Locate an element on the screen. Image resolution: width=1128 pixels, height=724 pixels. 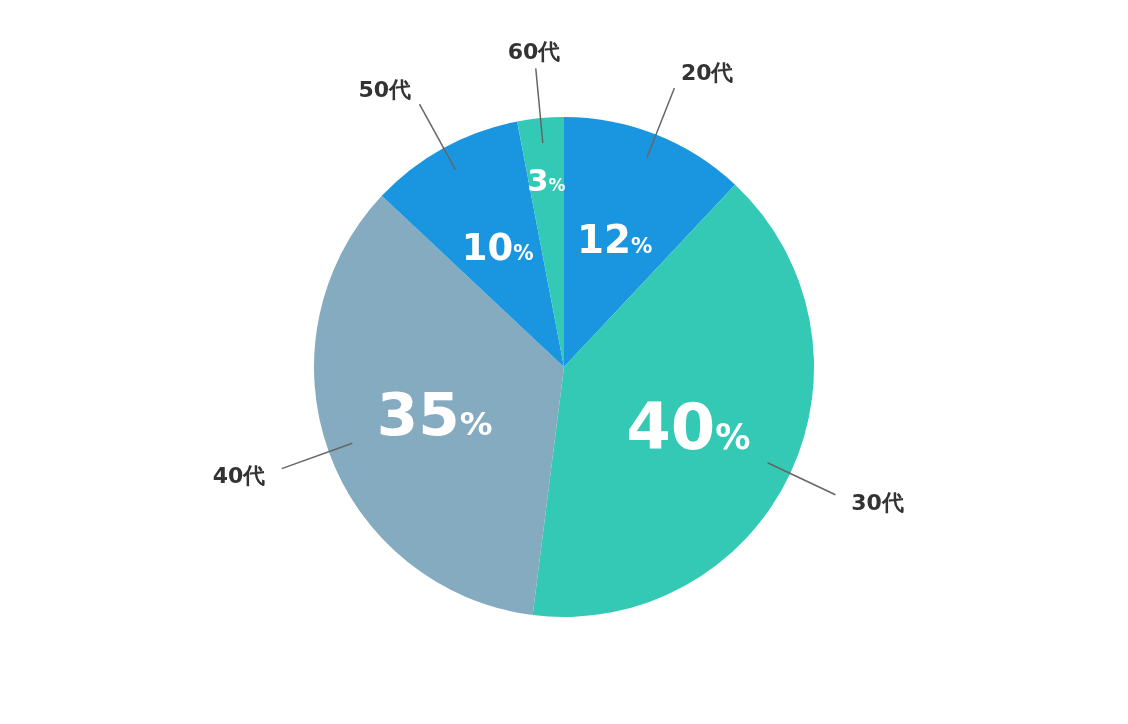
slice-label: 60代 is located at coordinates (534, 51).